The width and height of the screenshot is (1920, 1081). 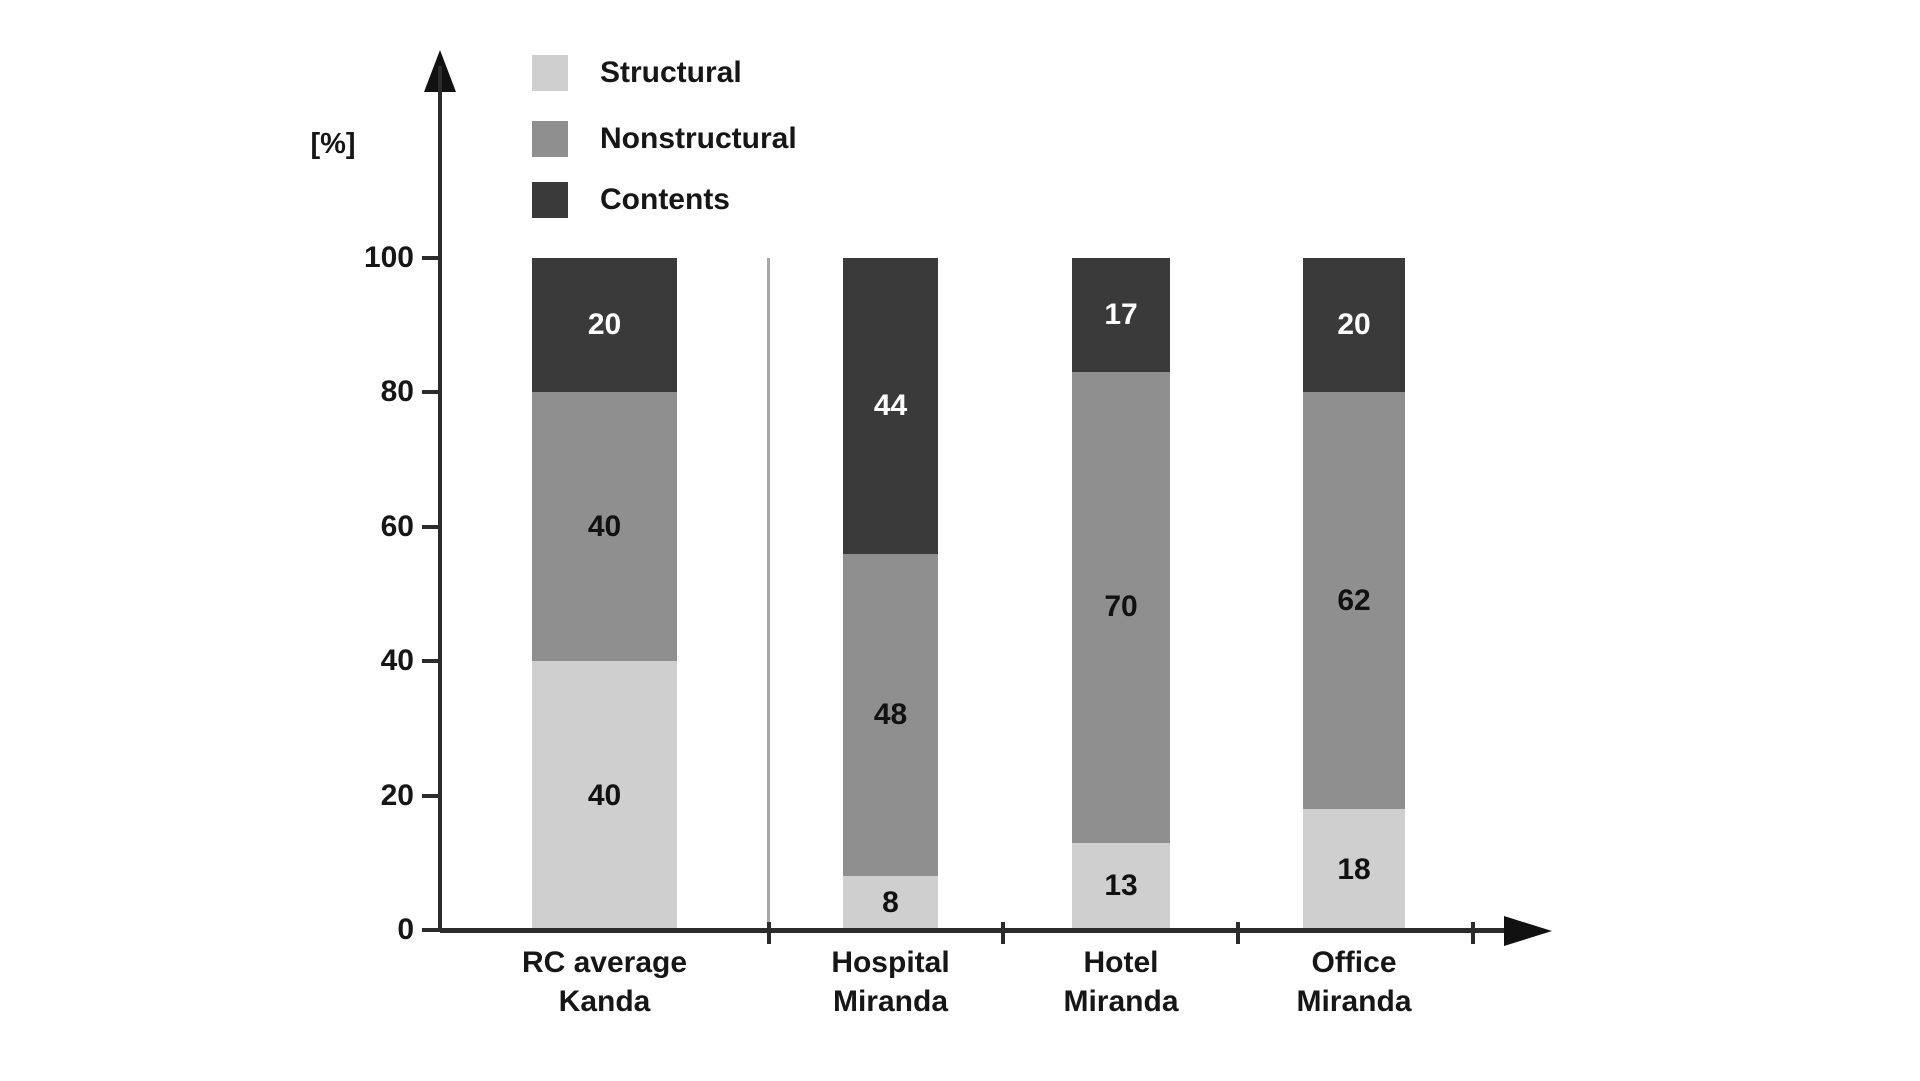 I want to click on category-label: Office Miranda, so click(x=1354, y=982).